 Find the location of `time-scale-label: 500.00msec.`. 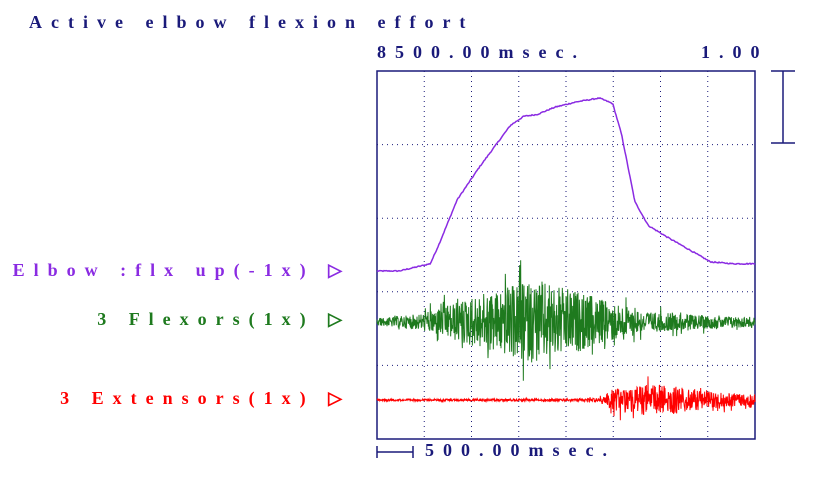

time-scale-label: 500.00msec. is located at coordinates (520, 450).